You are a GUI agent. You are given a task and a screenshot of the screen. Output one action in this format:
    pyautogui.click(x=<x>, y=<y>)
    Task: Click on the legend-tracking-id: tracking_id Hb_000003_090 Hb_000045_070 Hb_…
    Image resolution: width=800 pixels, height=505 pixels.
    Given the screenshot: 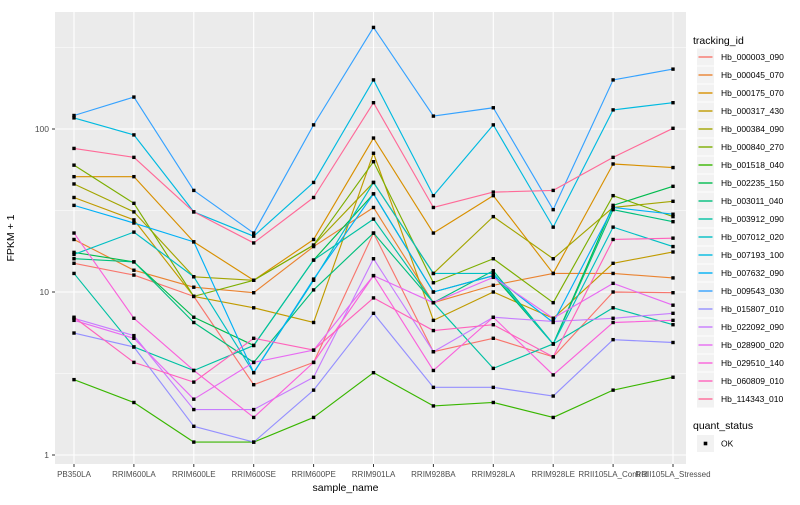 What is the action you would take?
    pyautogui.click(x=738, y=221)
    